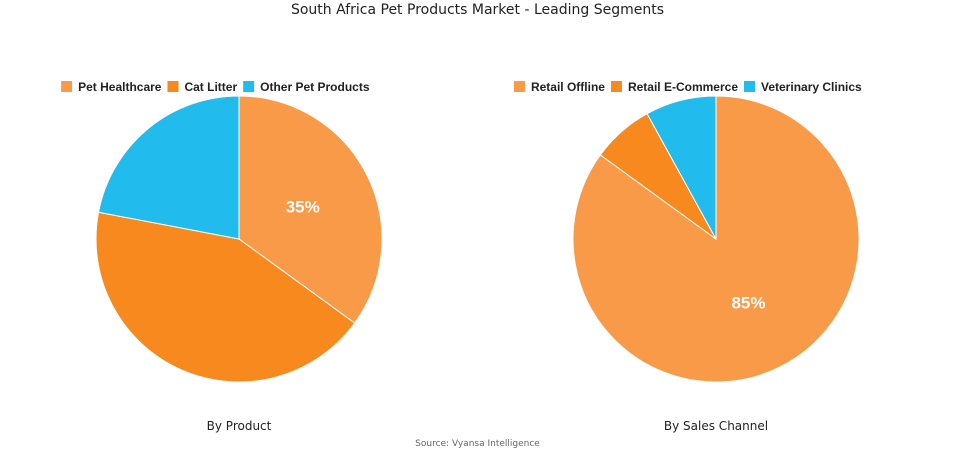 This screenshot has height=454, width=955. Describe the element at coordinates (303, 207) in the screenshot. I see `data-label: 35%` at that location.